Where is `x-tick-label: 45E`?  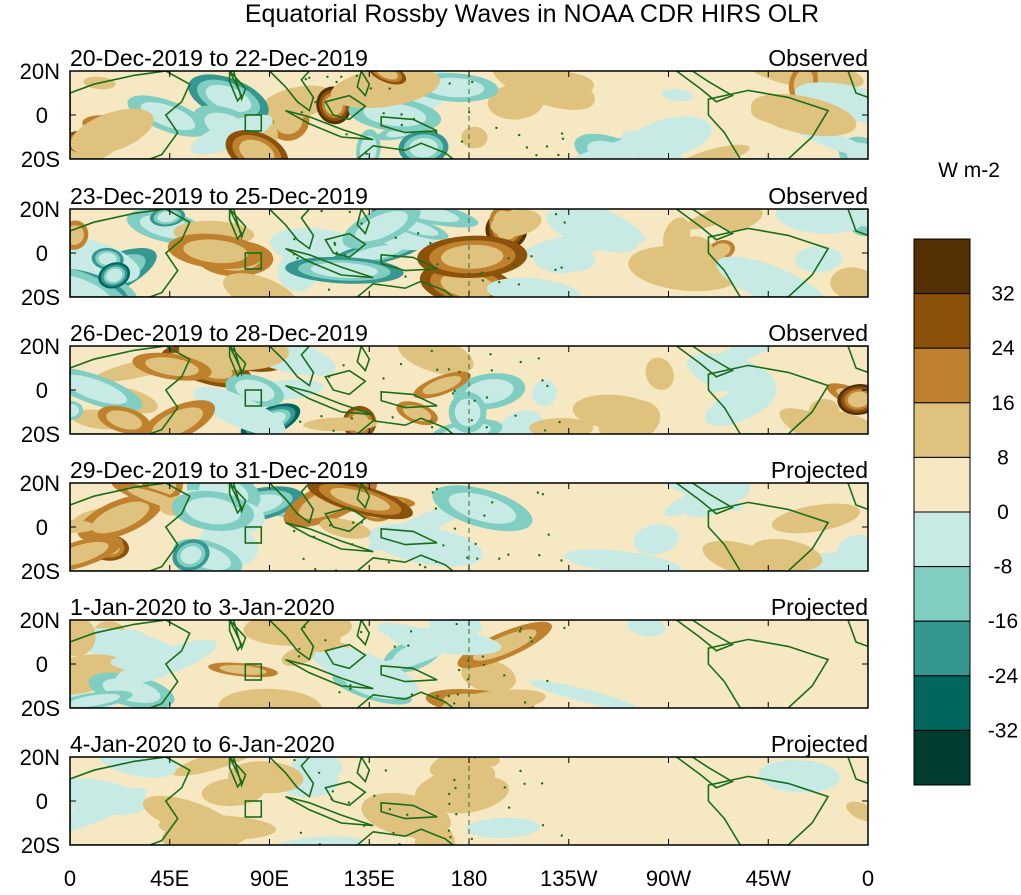 x-tick-label: 45E is located at coordinates (169, 878).